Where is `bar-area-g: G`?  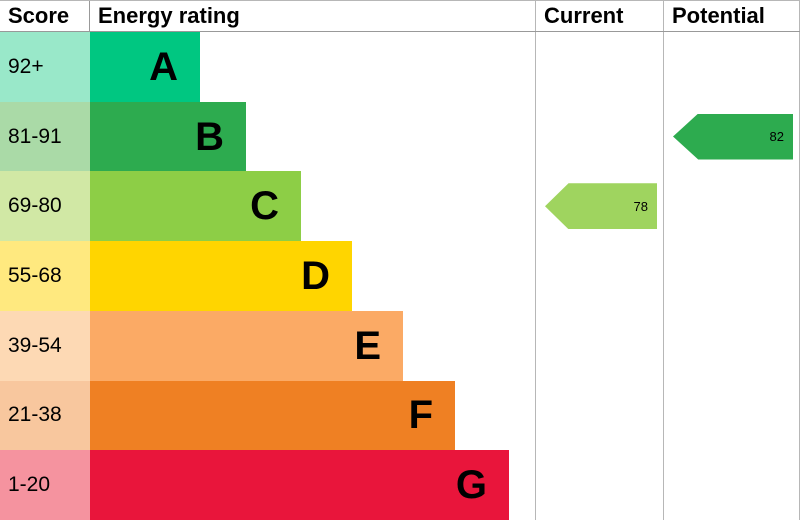 bar-area-g: G is located at coordinates (312, 485).